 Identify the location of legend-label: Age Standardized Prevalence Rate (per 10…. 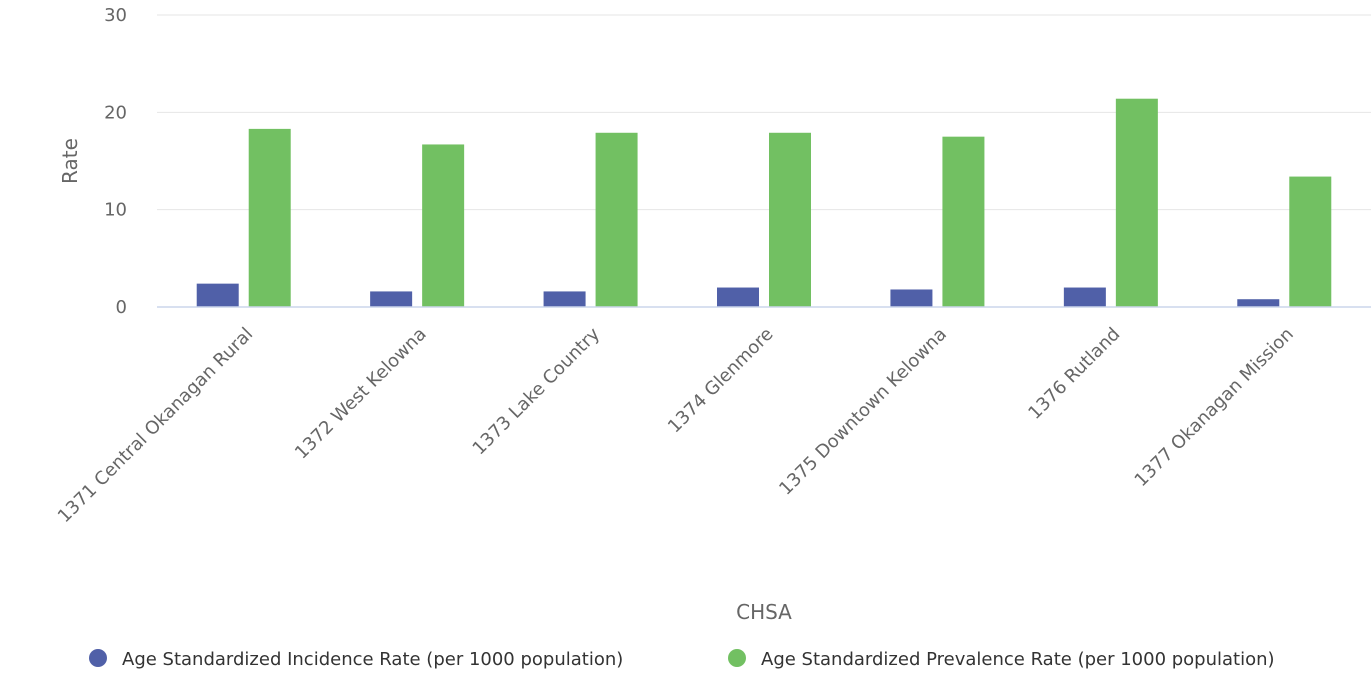
(1018, 659).